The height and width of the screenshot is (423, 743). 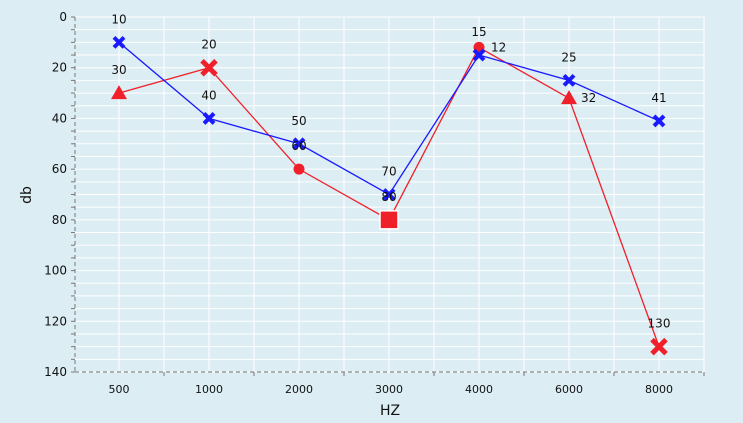 What do you see at coordinates (479, 389) in the screenshot?
I see `x-tick-label: 4000` at bounding box center [479, 389].